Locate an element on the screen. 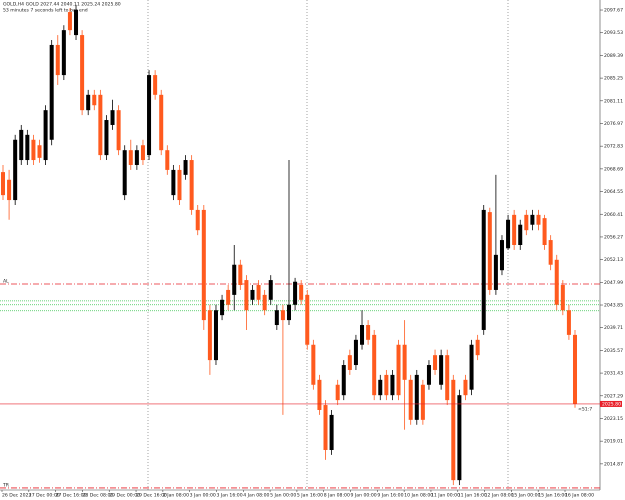  x-tick-label: 27 Dec 16:00 is located at coordinates (71, 496).